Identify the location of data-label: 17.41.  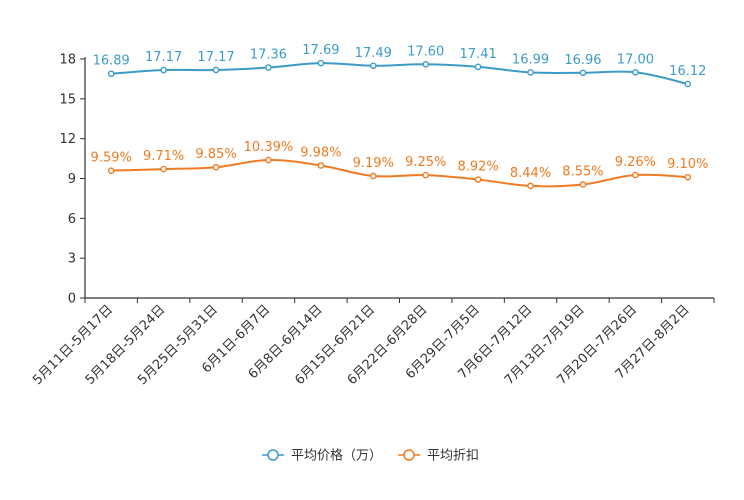
(478, 54).